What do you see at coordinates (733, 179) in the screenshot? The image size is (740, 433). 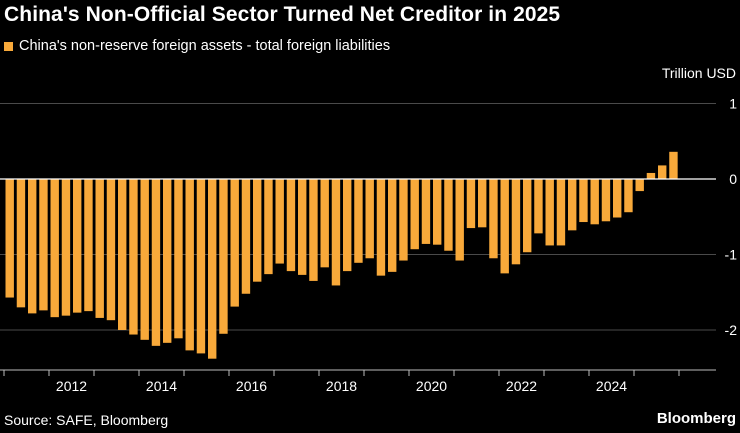 I see `y-tick-label: 0` at bounding box center [733, 179].